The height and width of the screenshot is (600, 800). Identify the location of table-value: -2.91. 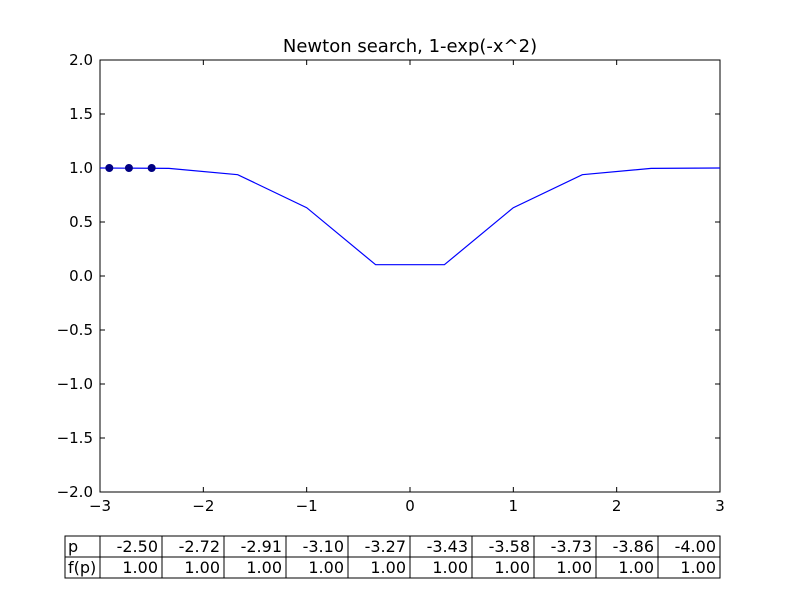
(261, 546).